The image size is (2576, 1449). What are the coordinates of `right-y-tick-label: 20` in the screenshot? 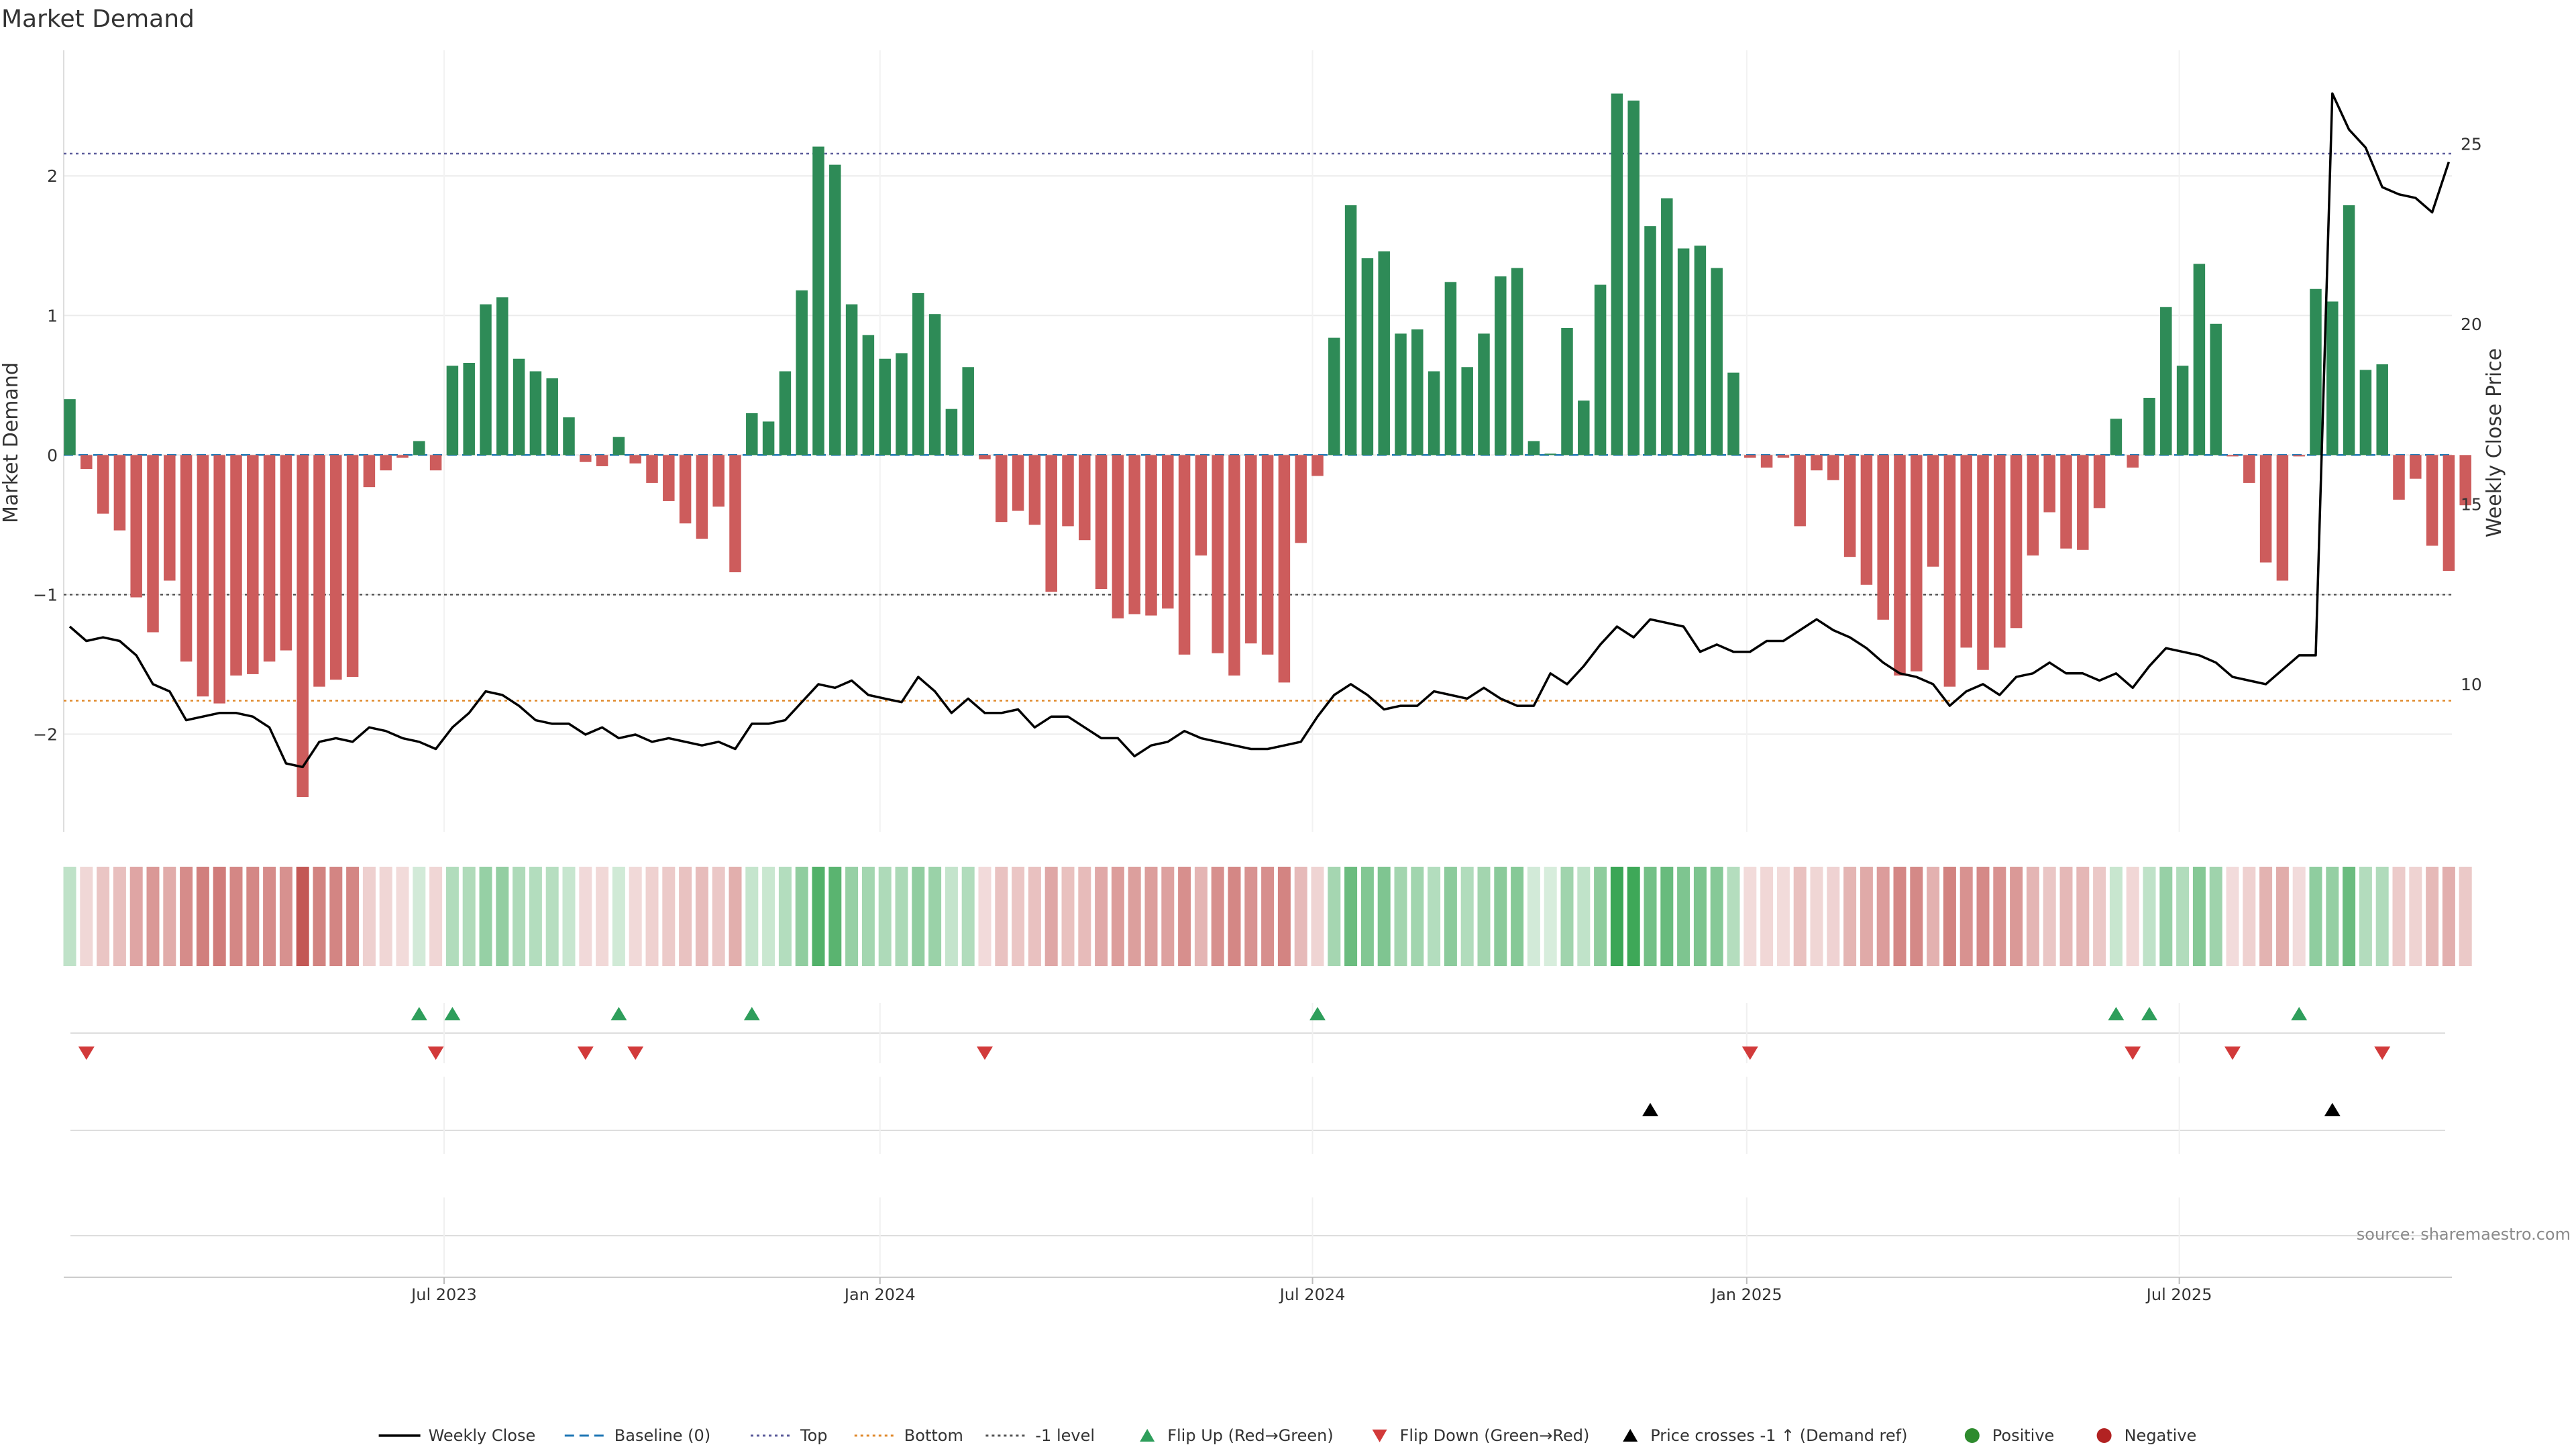 It's located at (2471, 324).